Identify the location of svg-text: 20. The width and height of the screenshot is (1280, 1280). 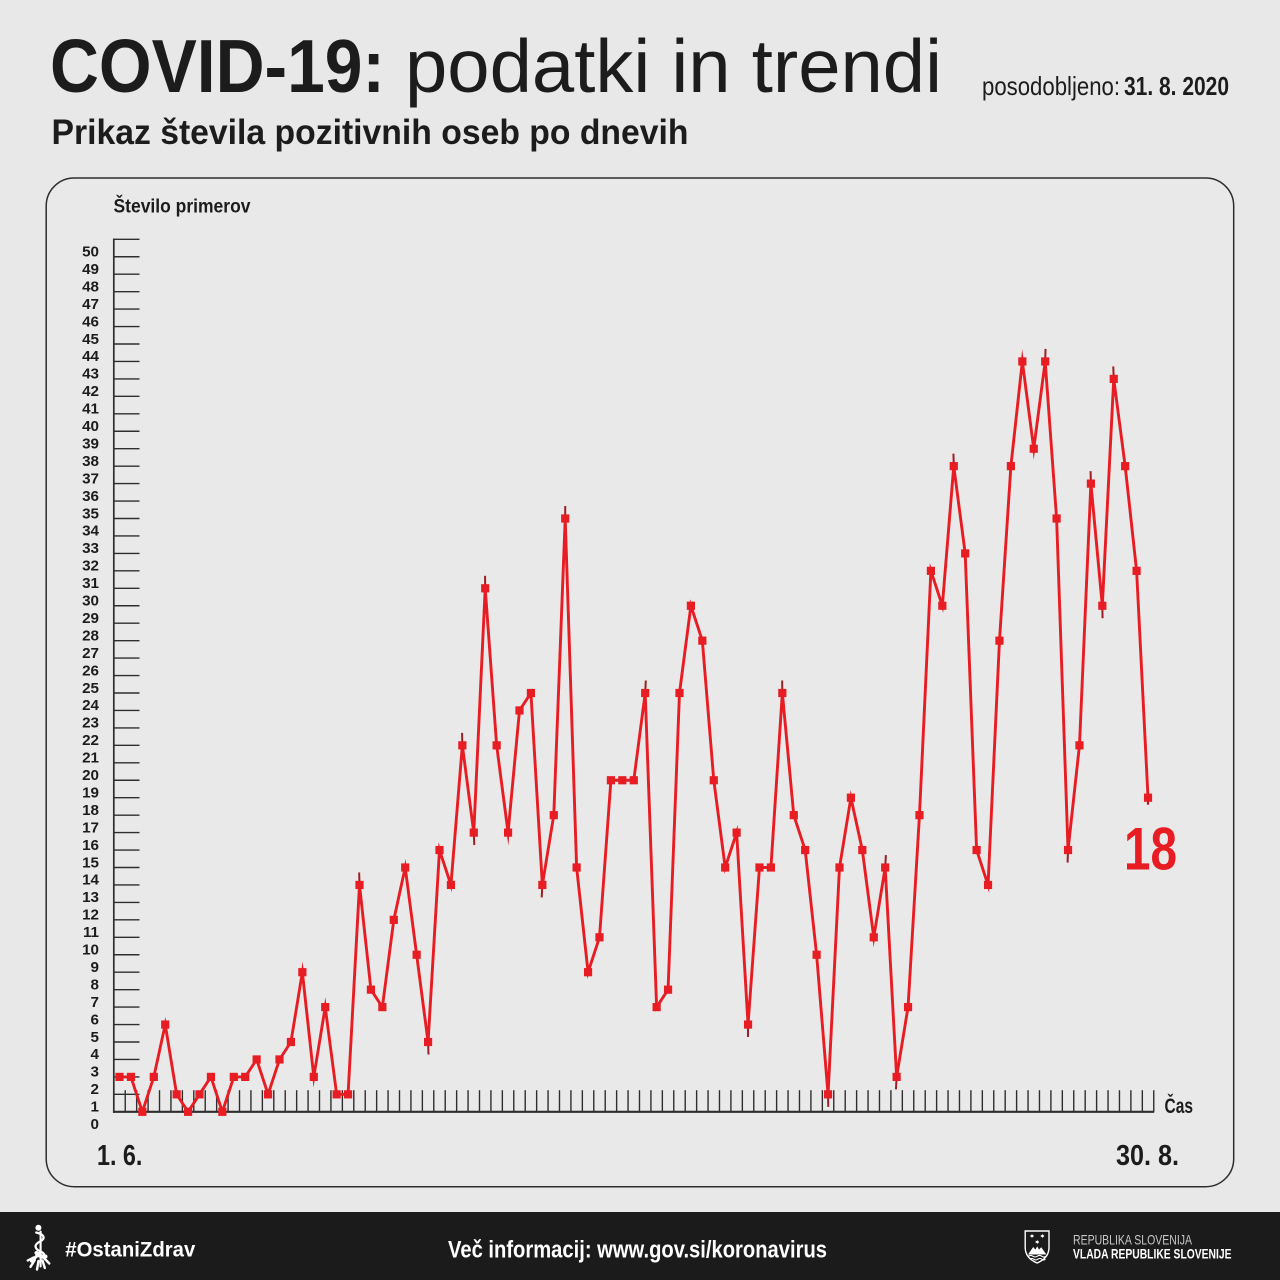
(90, 775).